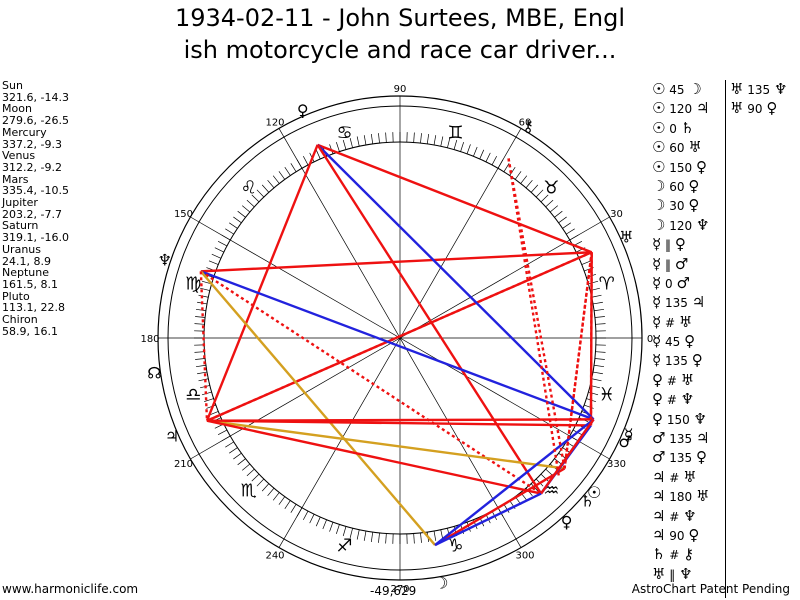  What do you see at coordinates (30, 284) in the screenshot?
I see `position-value: 161.5, 8.1` at bounding box center [30, 284].